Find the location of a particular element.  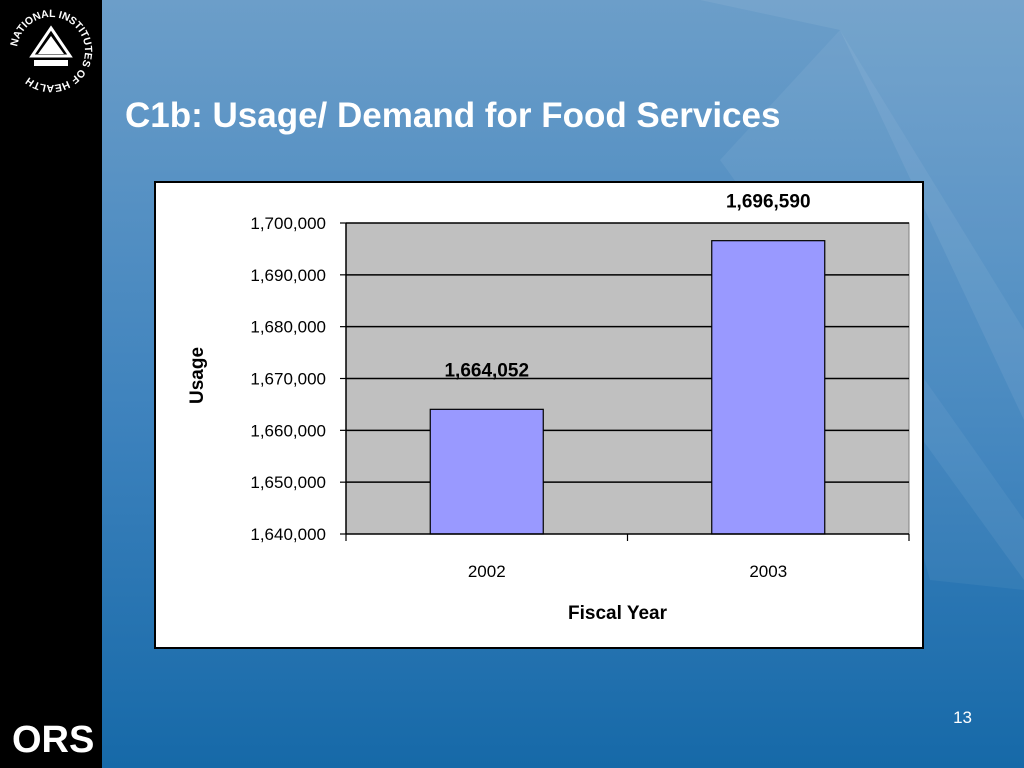

page-number: 13 is located at coordinates (962, 717).